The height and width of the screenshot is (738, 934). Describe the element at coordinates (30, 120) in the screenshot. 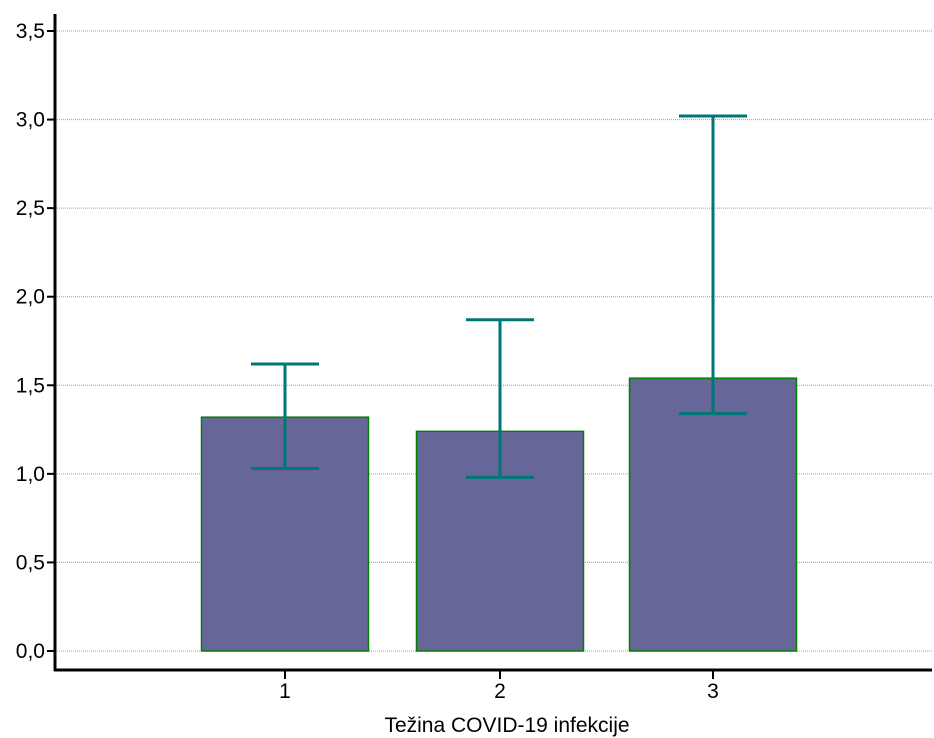

I see `y-tick-label: 3,0` at that location.